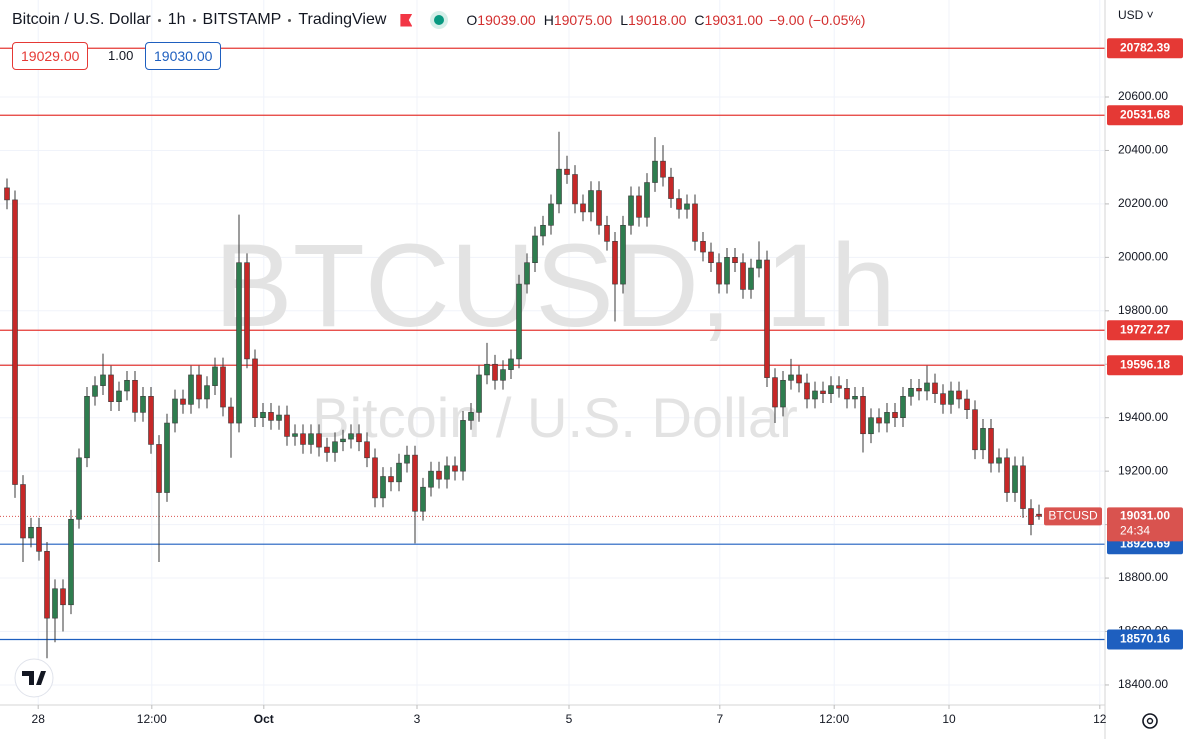  What do you see at coordinates (1143, 203) in the screenshot?
I see `y-tick-label: 20200.00` at bounding box center [1143, 203].